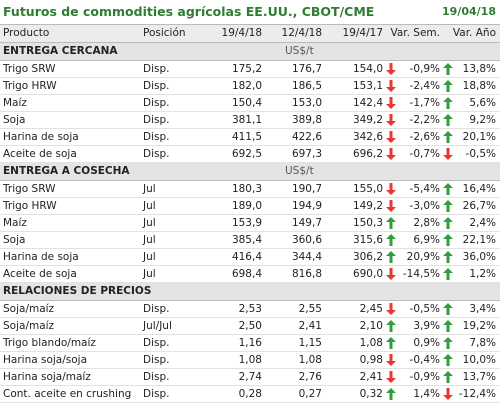 This screenshot has width=500, height=403. What do you see at coordinates (367, 256) in the screenshot?
I see `cell: 306,2` at bounding box center [367, 256].